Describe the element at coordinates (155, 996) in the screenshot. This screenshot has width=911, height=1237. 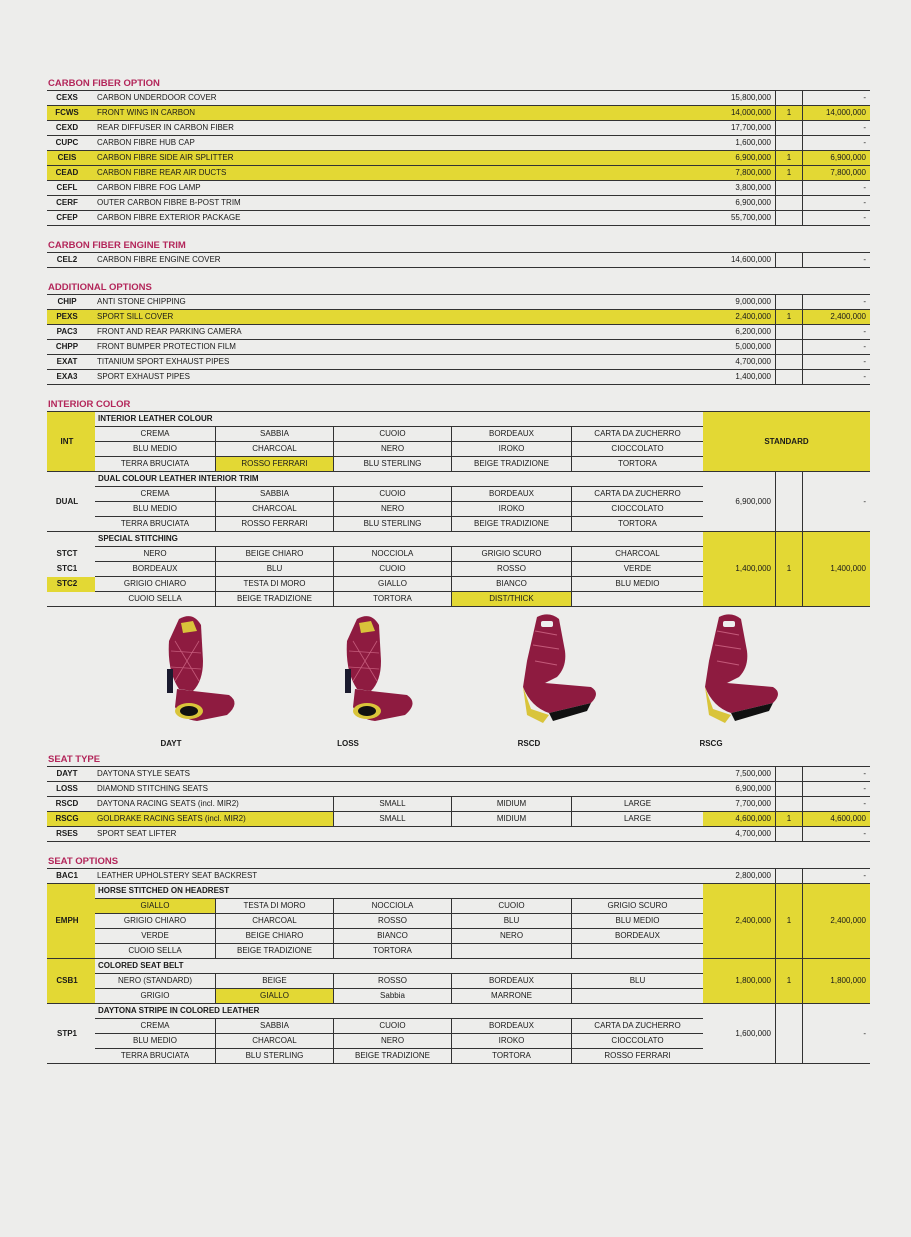
I see `color-option: GRIGIO` at that location.